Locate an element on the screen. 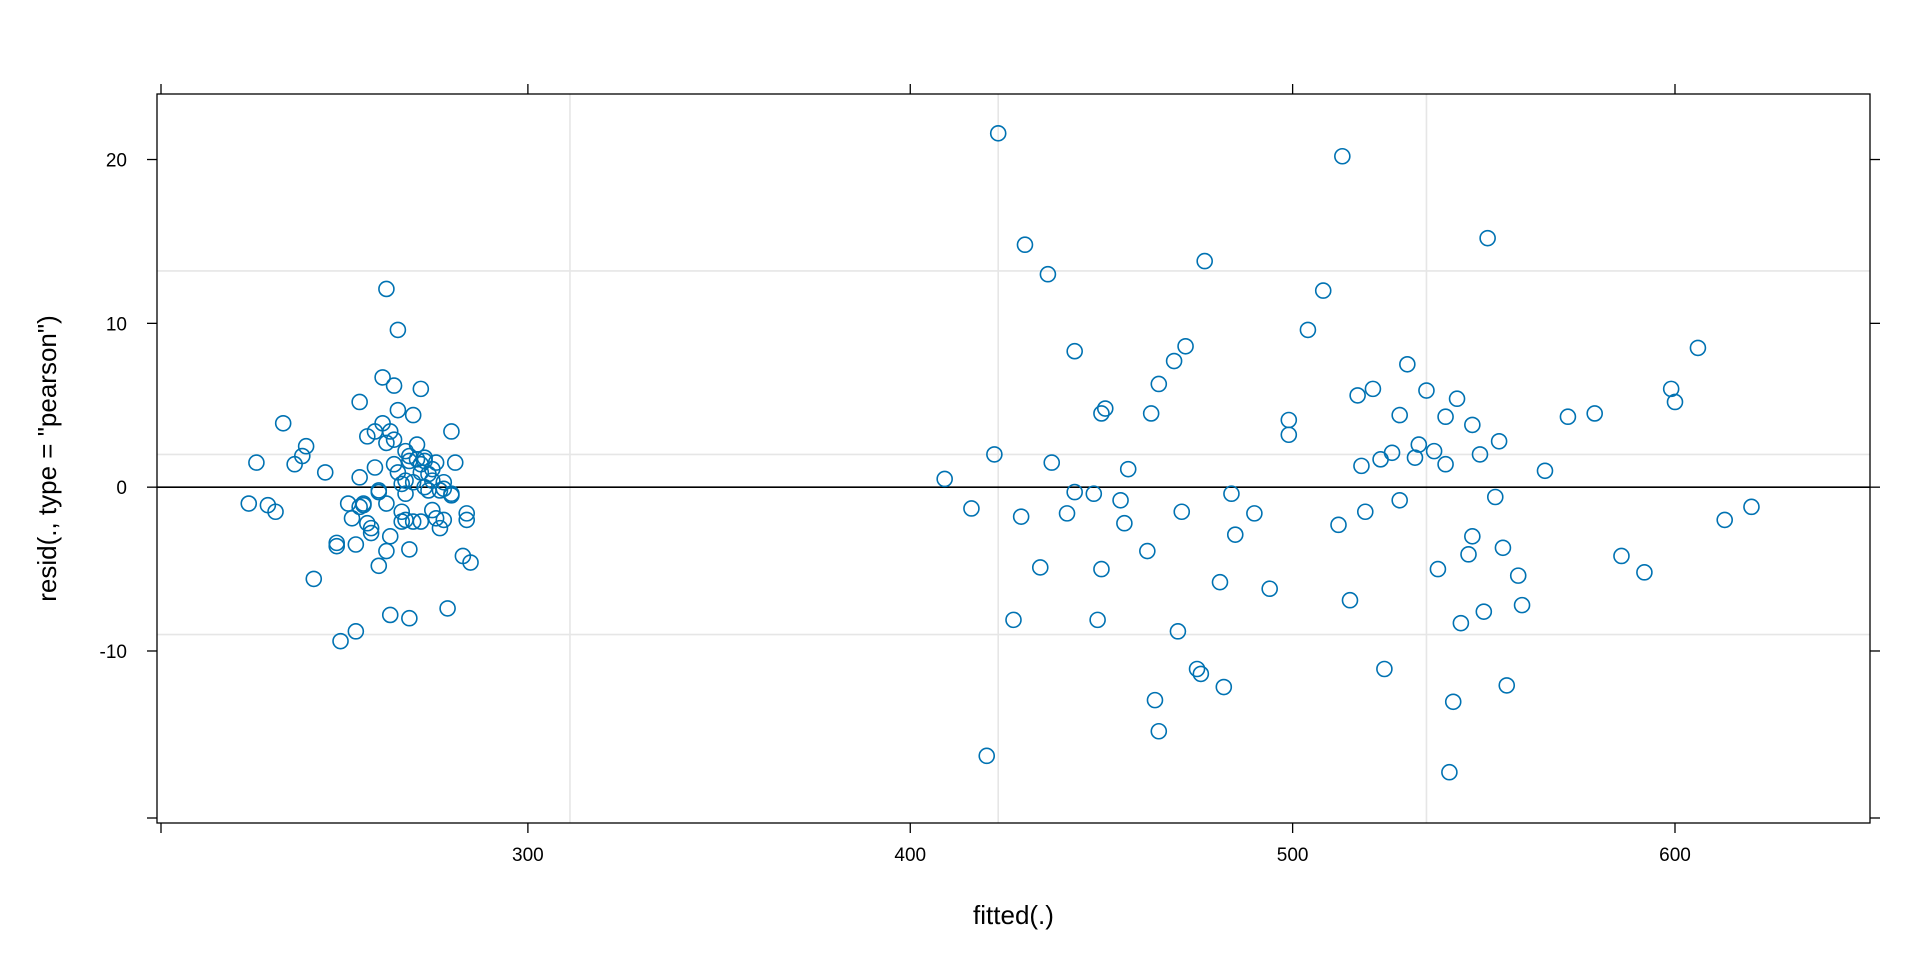  y-tick-label: 0 is located at coordinates (121, 488).